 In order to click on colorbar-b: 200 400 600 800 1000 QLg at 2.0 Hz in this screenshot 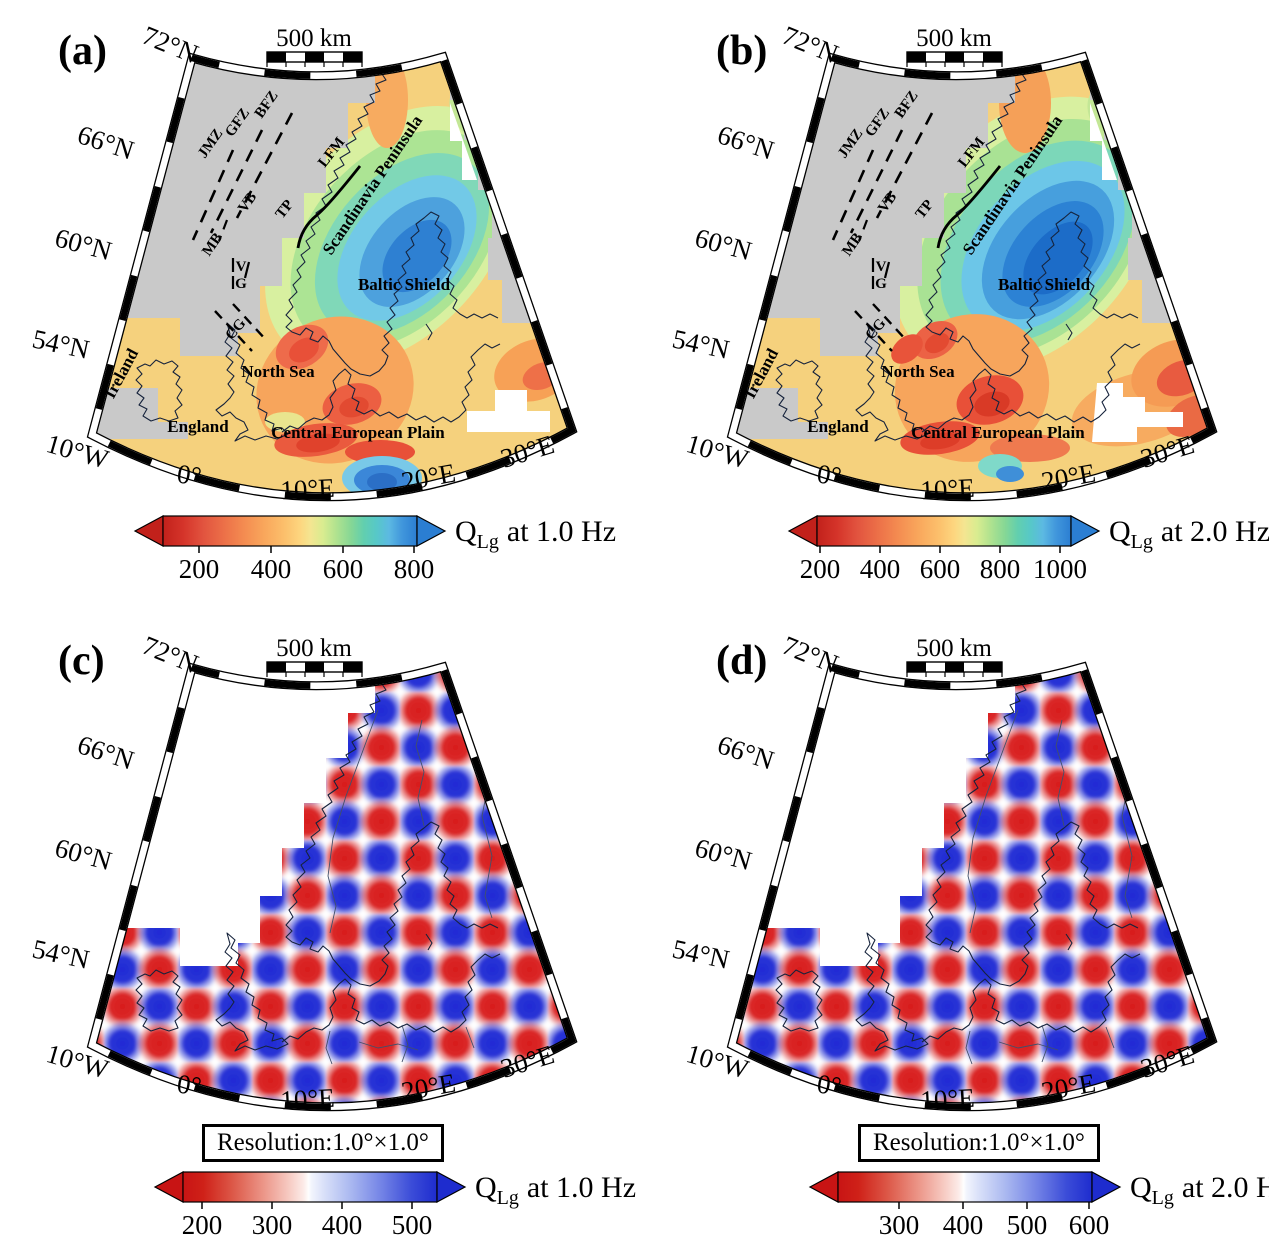, I will do `click(1028, 549)`.